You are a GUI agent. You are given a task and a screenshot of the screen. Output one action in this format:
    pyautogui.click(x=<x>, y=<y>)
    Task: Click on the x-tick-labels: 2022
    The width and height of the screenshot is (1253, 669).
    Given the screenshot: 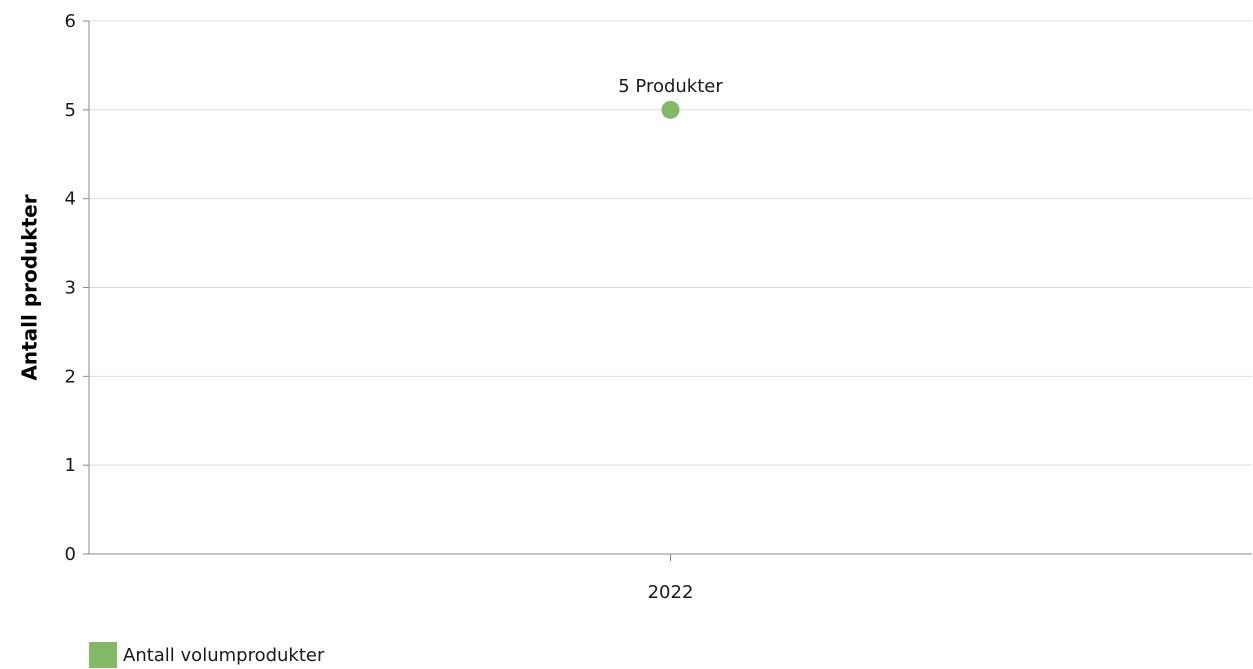 What is the action you would take?
    pyautogui.click(x=671, y=578)
    